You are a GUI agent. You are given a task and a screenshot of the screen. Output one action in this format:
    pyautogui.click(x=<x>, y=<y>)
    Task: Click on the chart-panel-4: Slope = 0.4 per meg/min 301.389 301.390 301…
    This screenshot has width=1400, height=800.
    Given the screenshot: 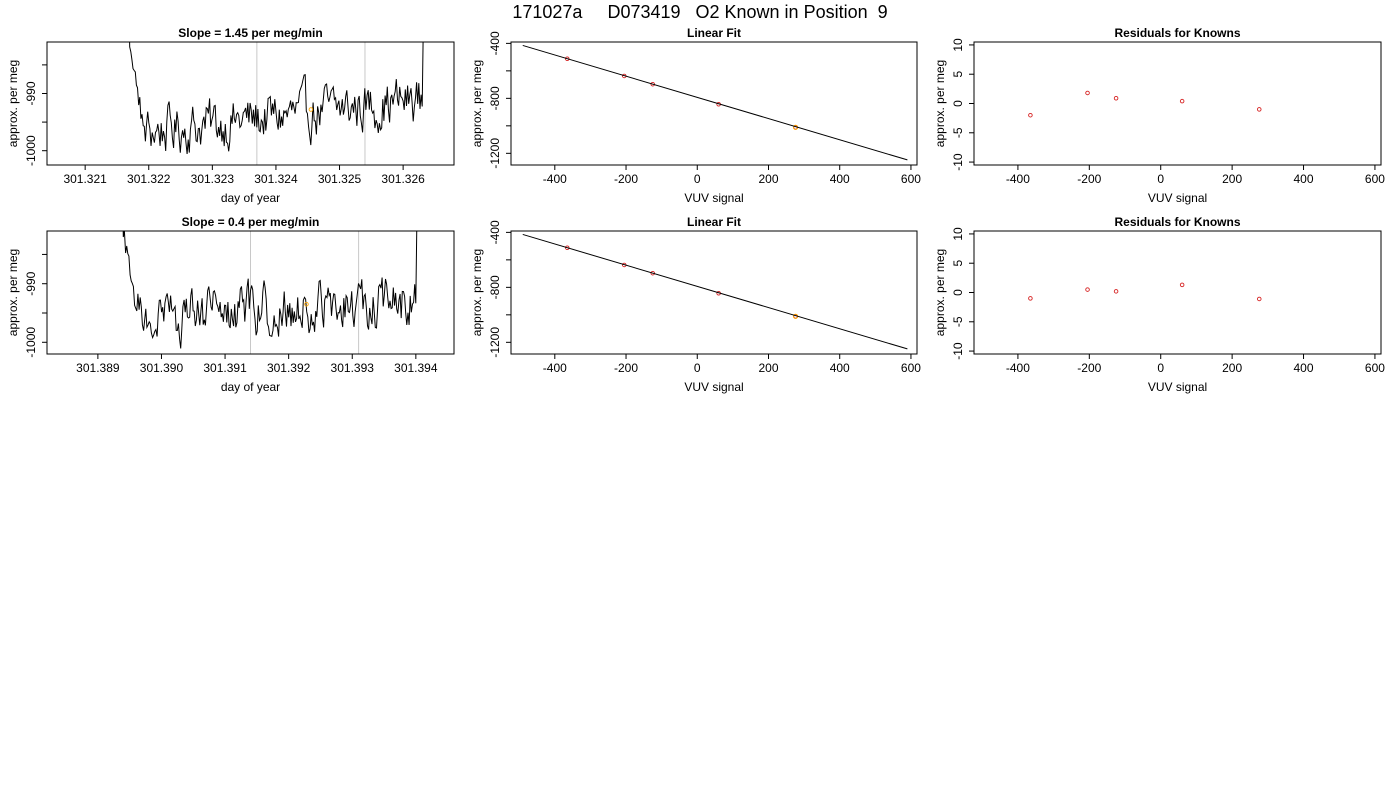 What is the action you would take?
    pyautogui.click(x=230, y=304)
    